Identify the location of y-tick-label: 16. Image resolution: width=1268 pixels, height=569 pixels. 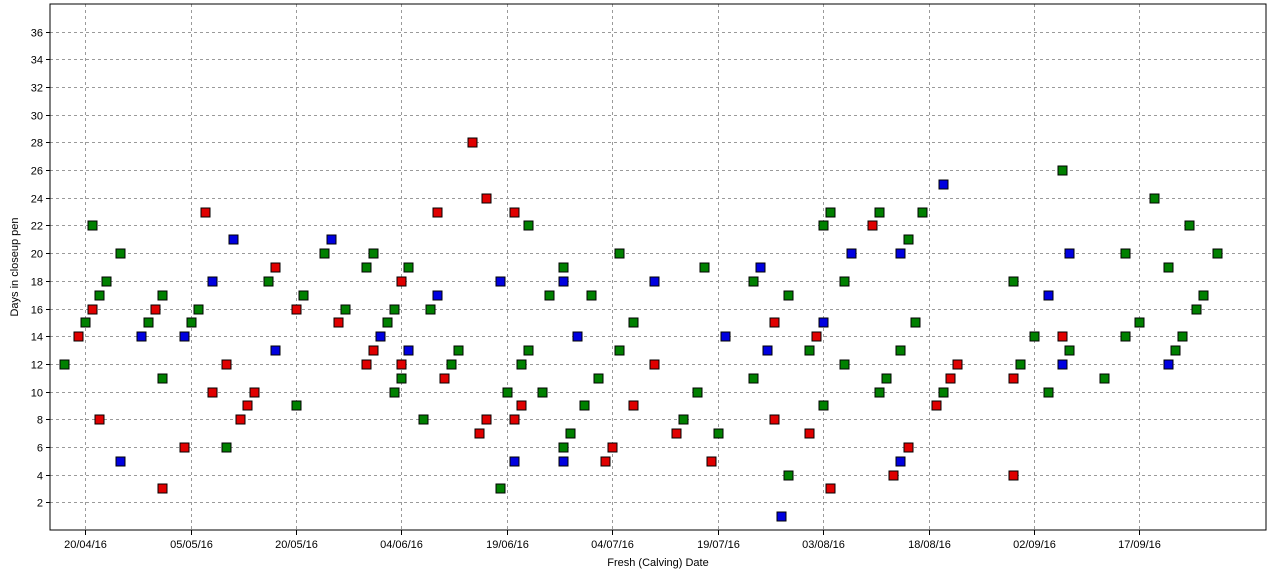
(37, 311).